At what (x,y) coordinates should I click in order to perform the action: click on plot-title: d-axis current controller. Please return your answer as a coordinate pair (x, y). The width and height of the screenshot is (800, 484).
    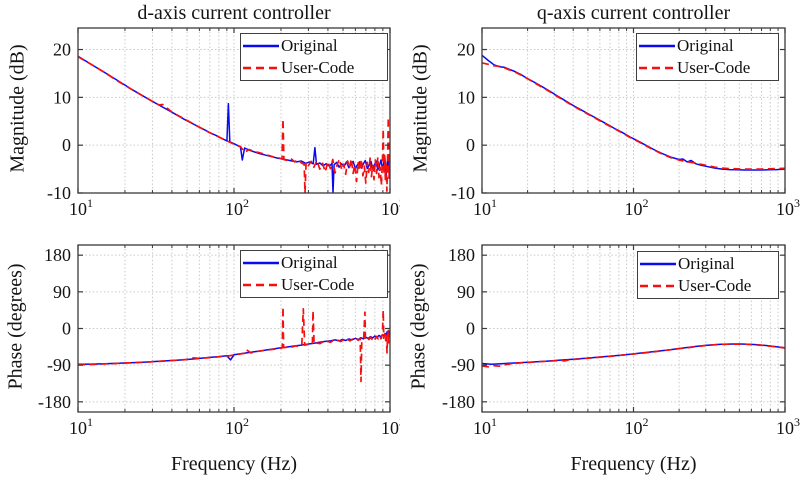
    Looking at the image, I should click on (234, 13).